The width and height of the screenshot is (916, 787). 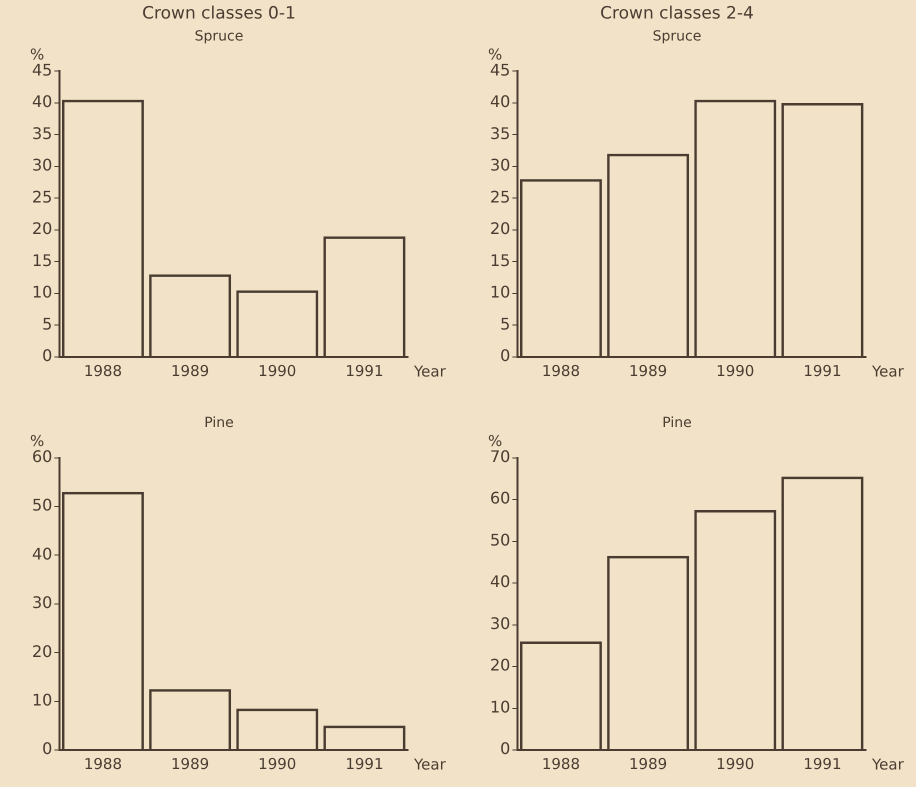 What do you see at coordinates (500, 498) in the screenshot?
I see `y-tick-label: 60` at bounding box center [500, 498].